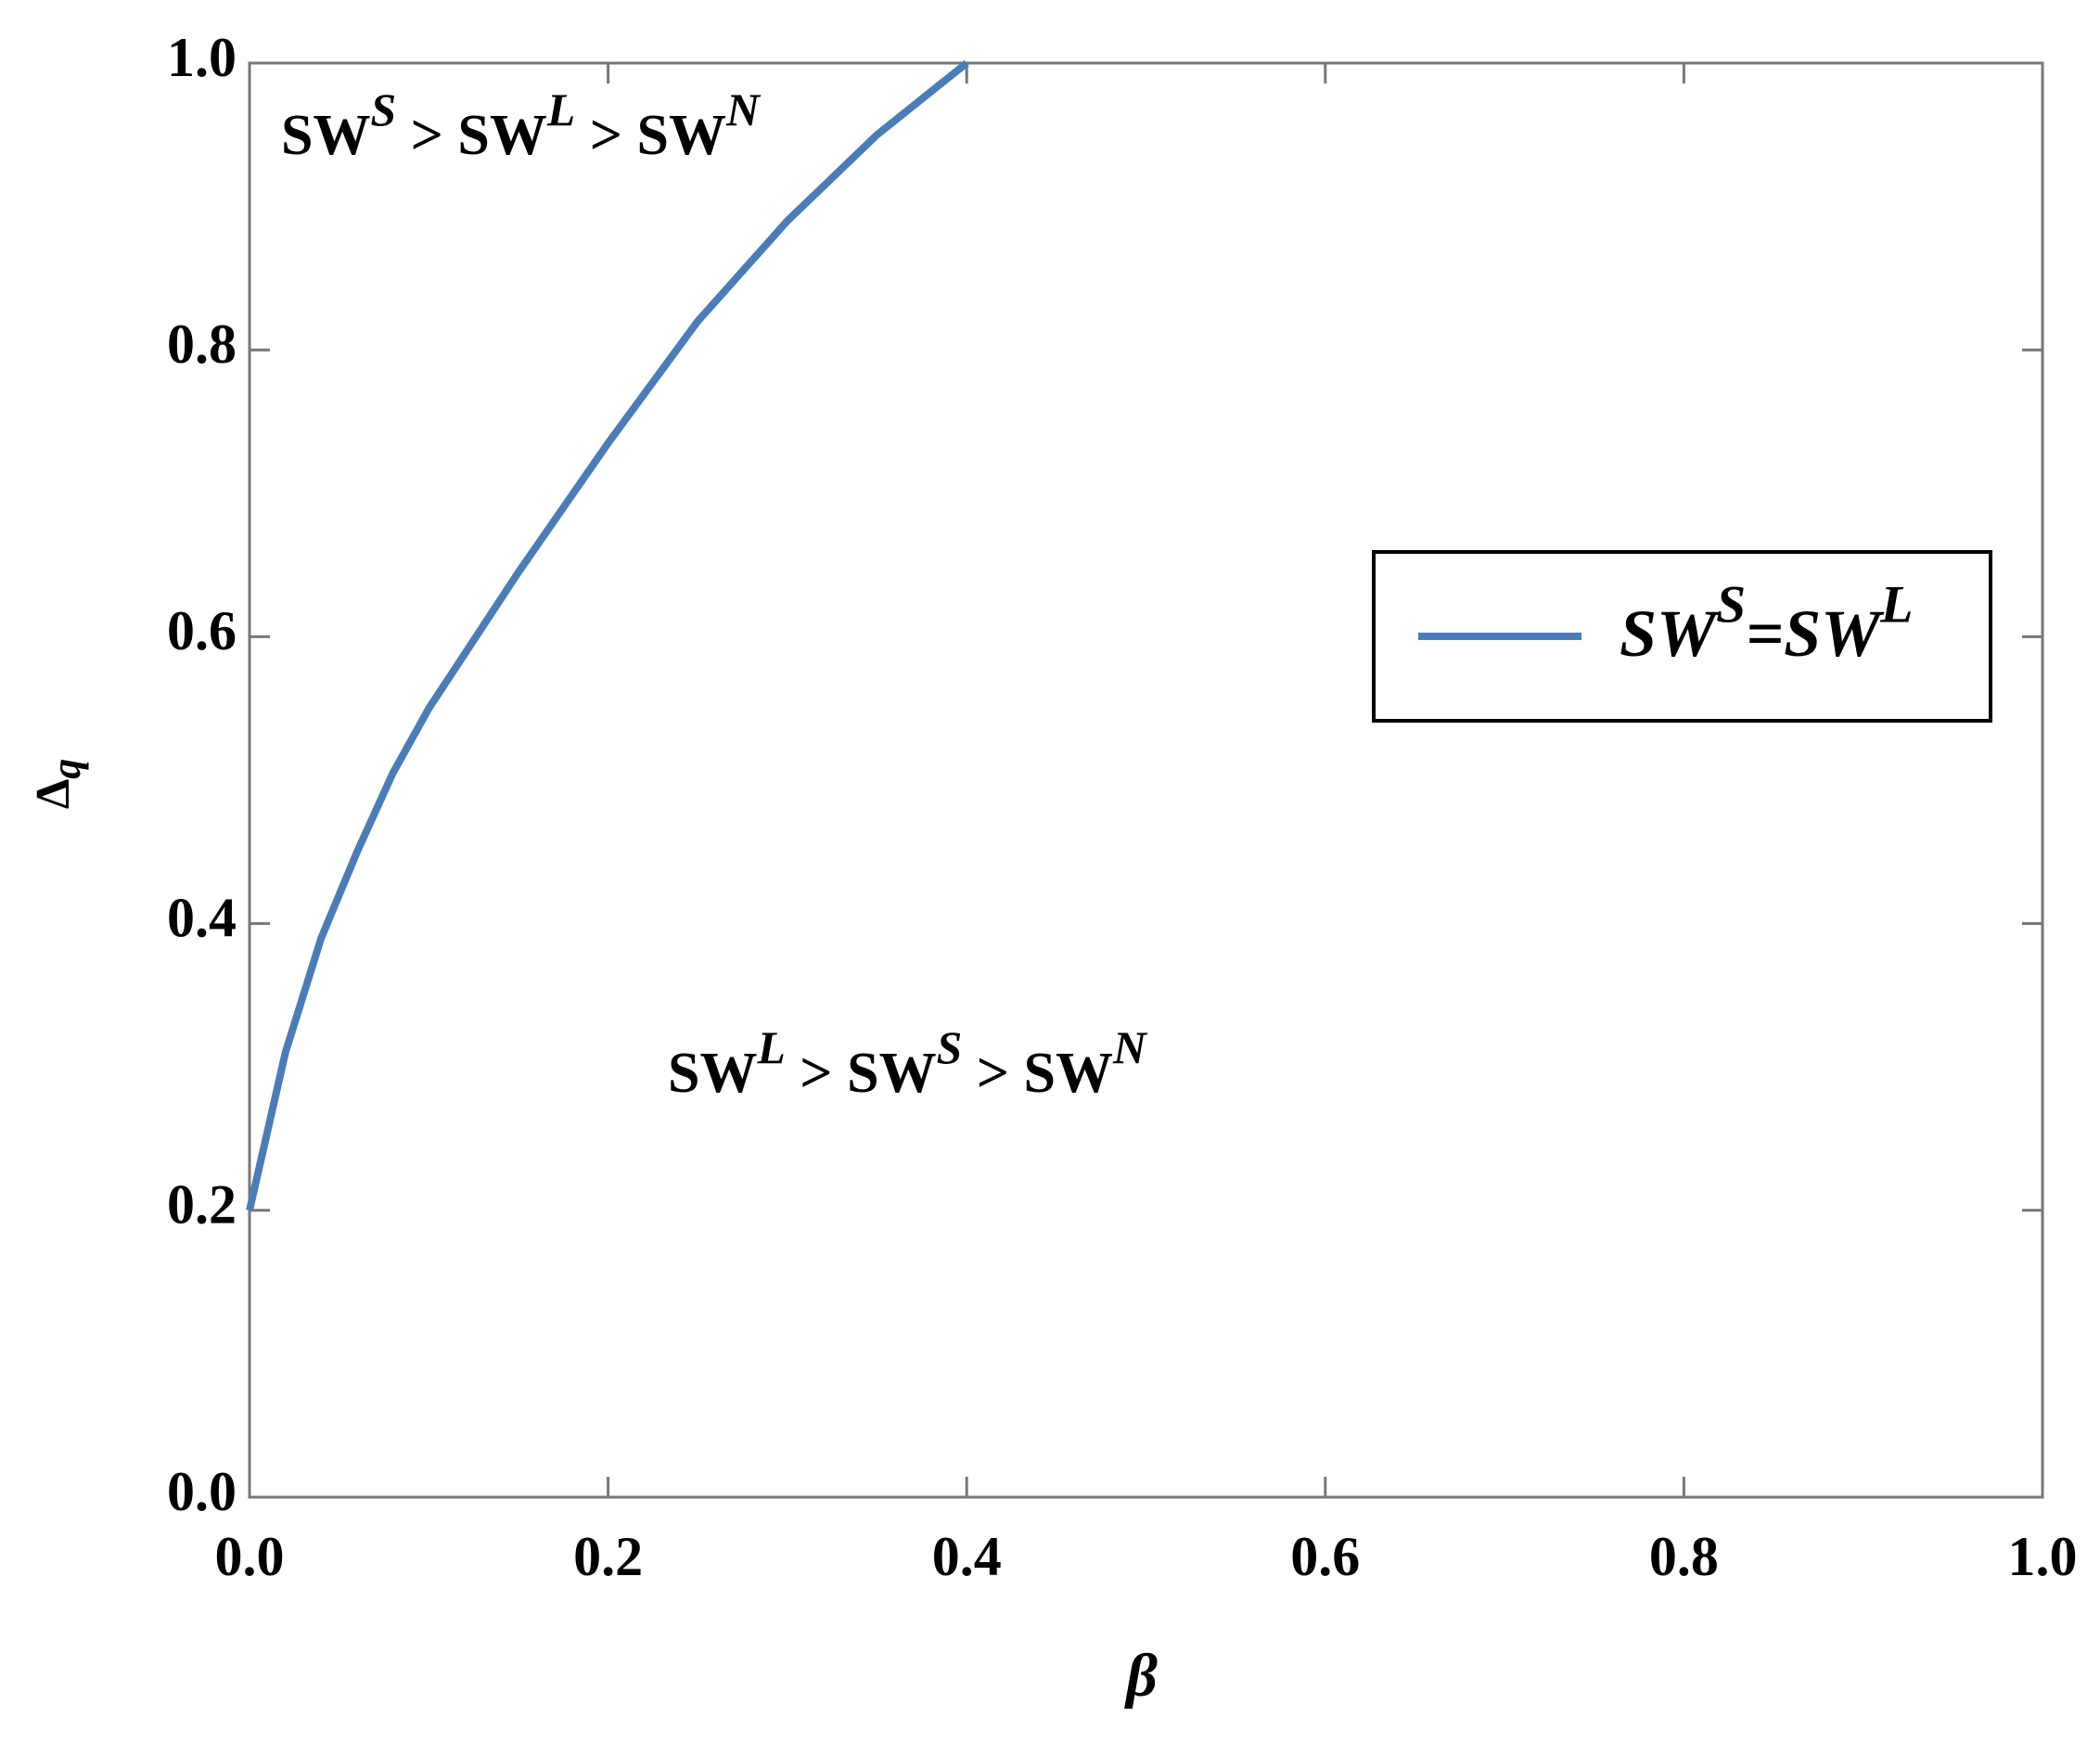 The height and width of the screenshot is (1743, 2100). Describe the element at coordinates (1815, 633) in the screenshot. I see `text-part: =SW` at that location.